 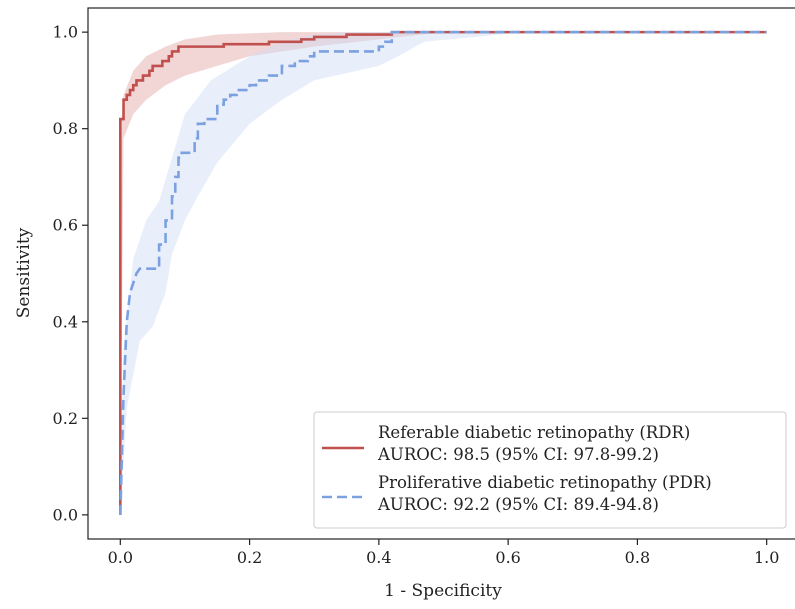 I want to click on x-tick-label: 0.6, so click(x=507, y=557).